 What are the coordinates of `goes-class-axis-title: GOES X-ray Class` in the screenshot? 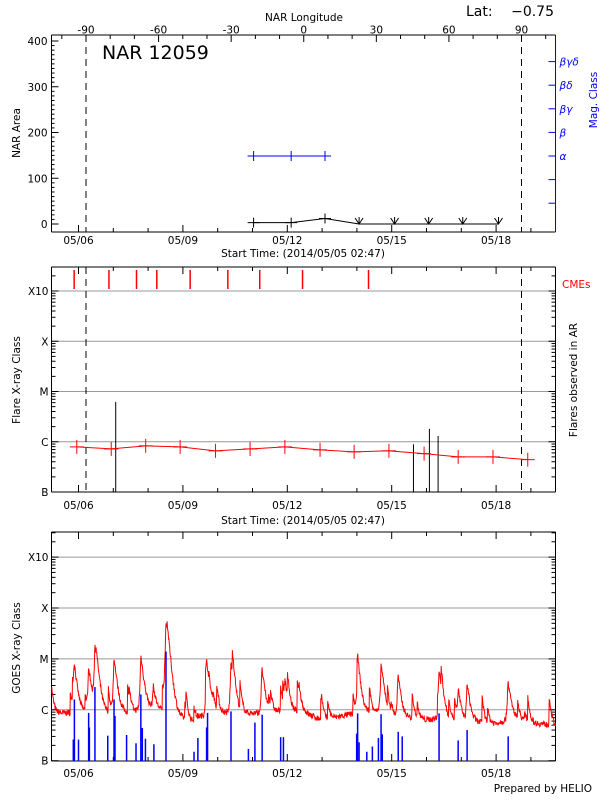 It's located at (17, 647).